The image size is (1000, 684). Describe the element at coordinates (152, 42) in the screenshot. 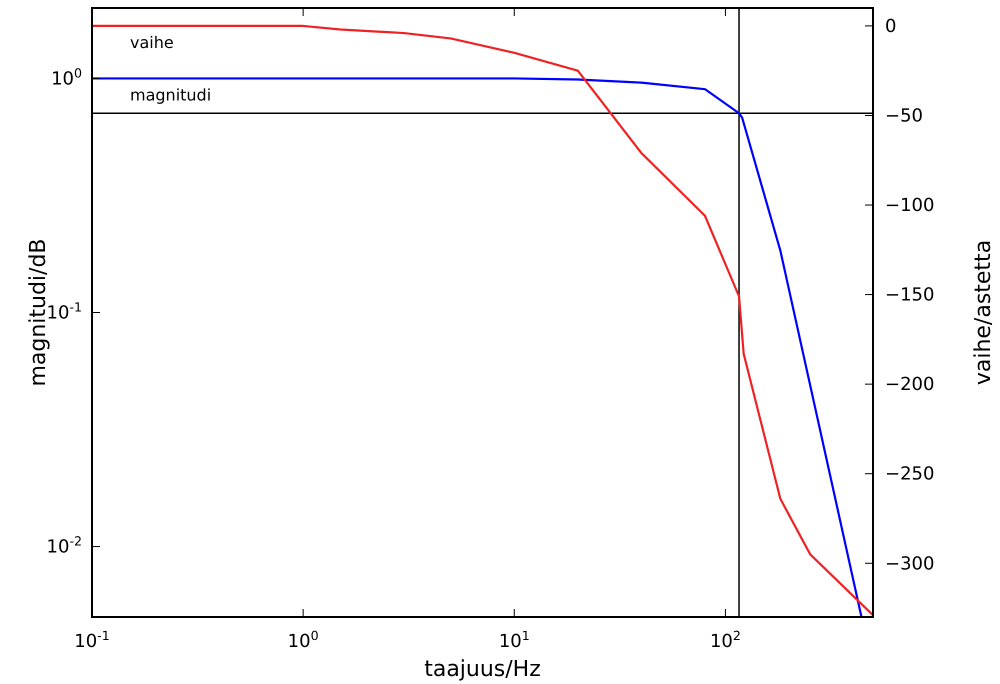

I see `series-label: vaihe` at that location.